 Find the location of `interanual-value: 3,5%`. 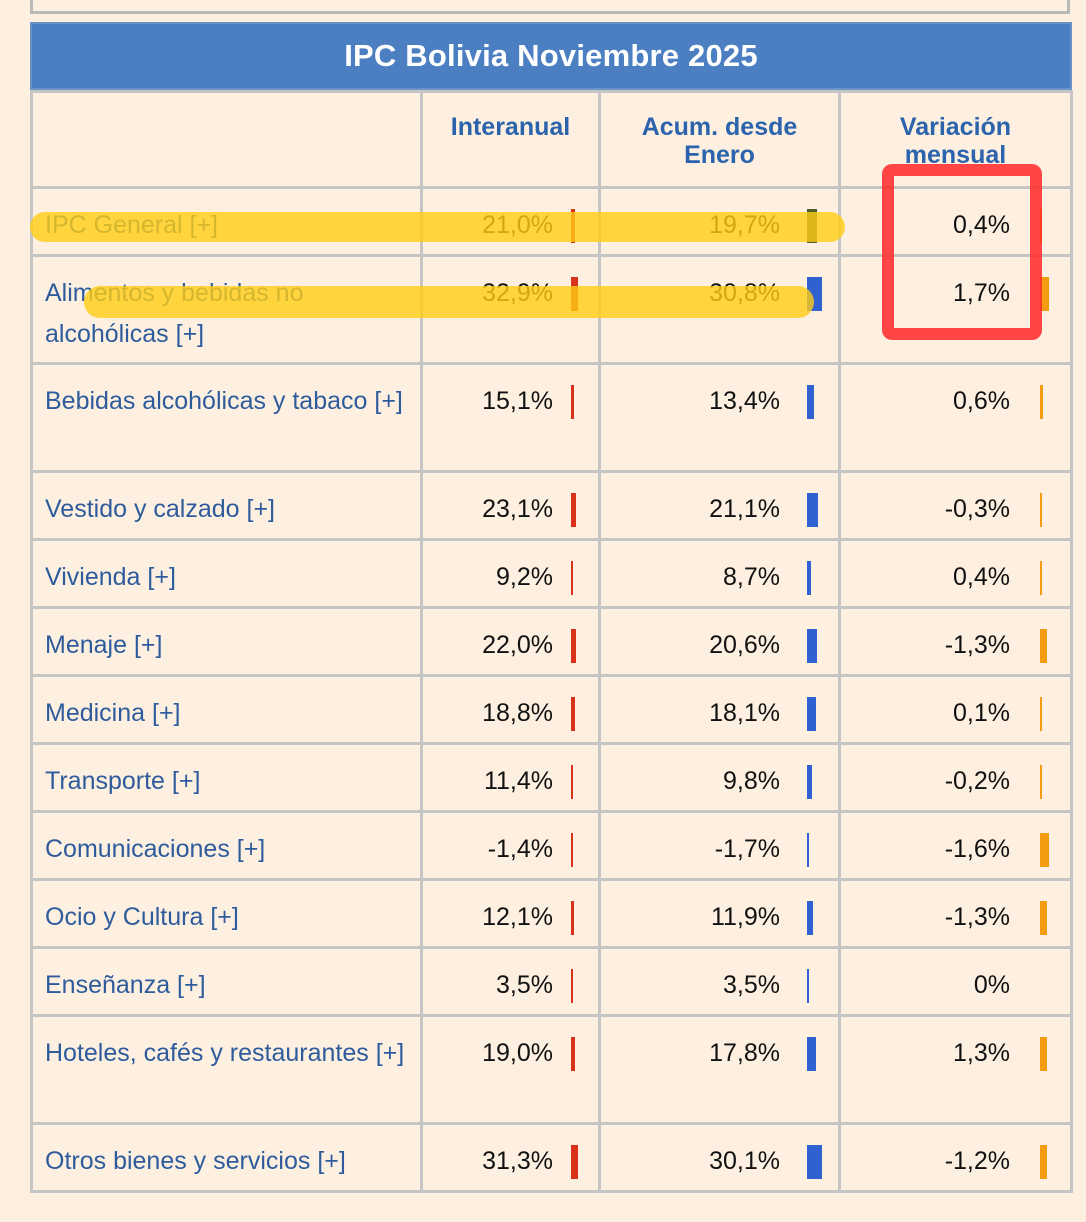

interanual-value: 3,5% is located at coordinates (524, 985).